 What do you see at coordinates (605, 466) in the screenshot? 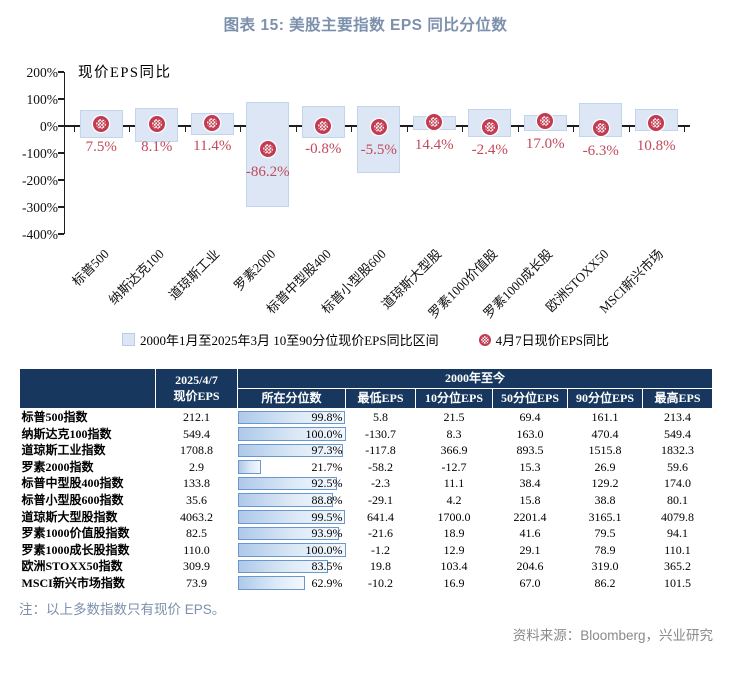
I see `p90-eps-cell: 26.9` at bounding box center [605, 466].